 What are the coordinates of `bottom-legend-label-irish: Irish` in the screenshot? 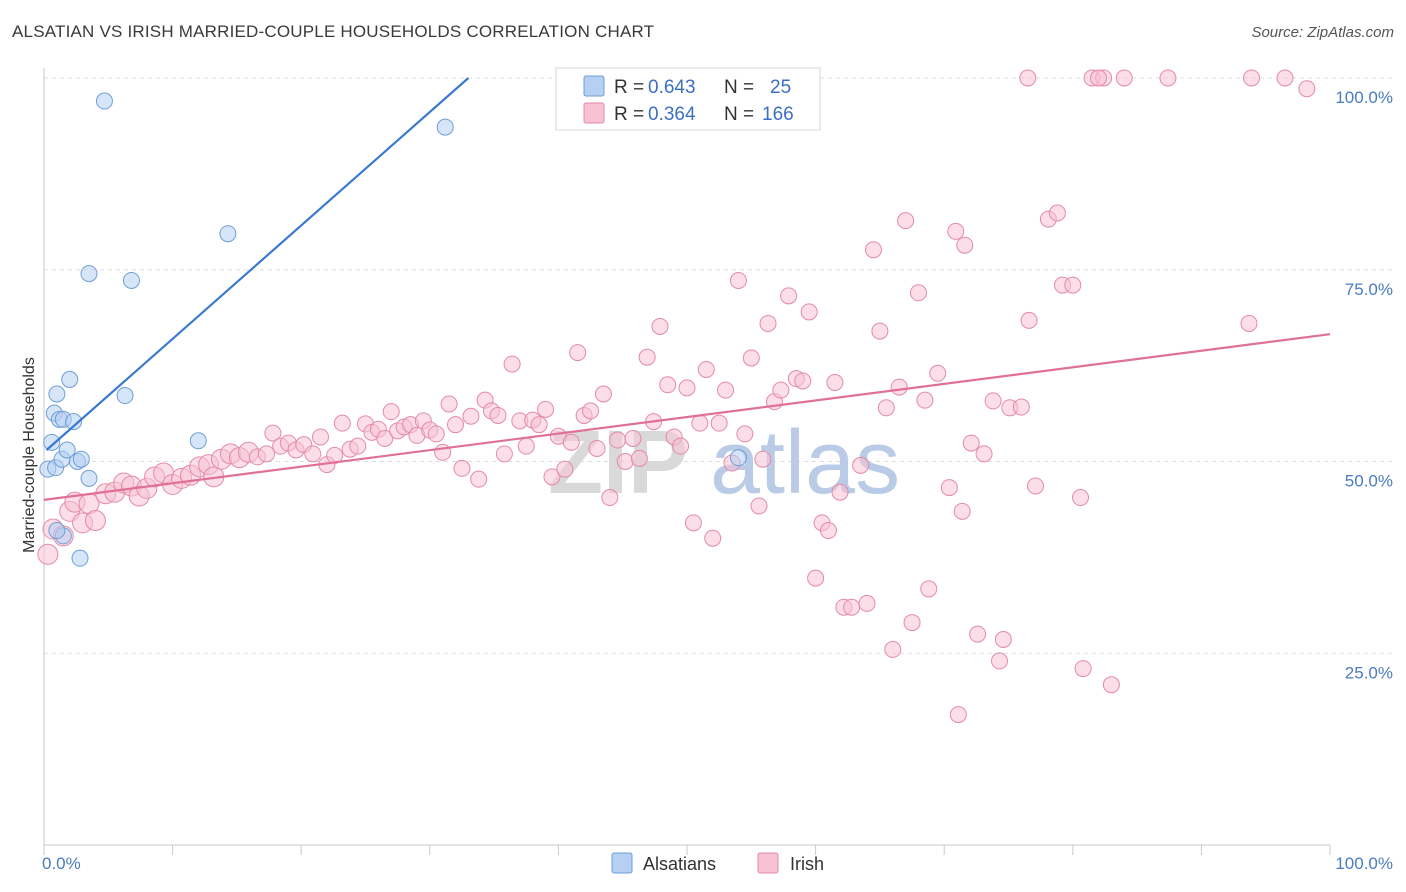 It's located at (807, 864).